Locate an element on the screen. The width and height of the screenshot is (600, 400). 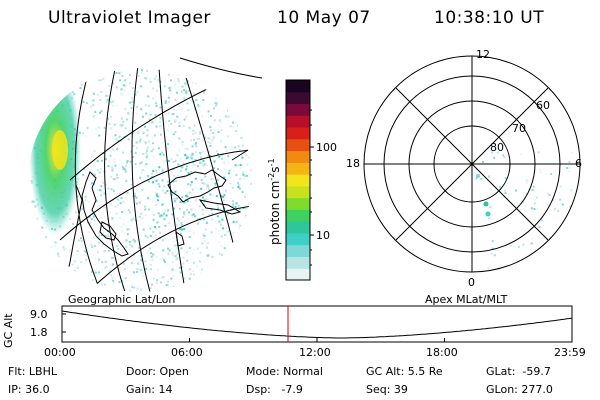
mlt-label-0: 0 is located at coordinates (471, 282).